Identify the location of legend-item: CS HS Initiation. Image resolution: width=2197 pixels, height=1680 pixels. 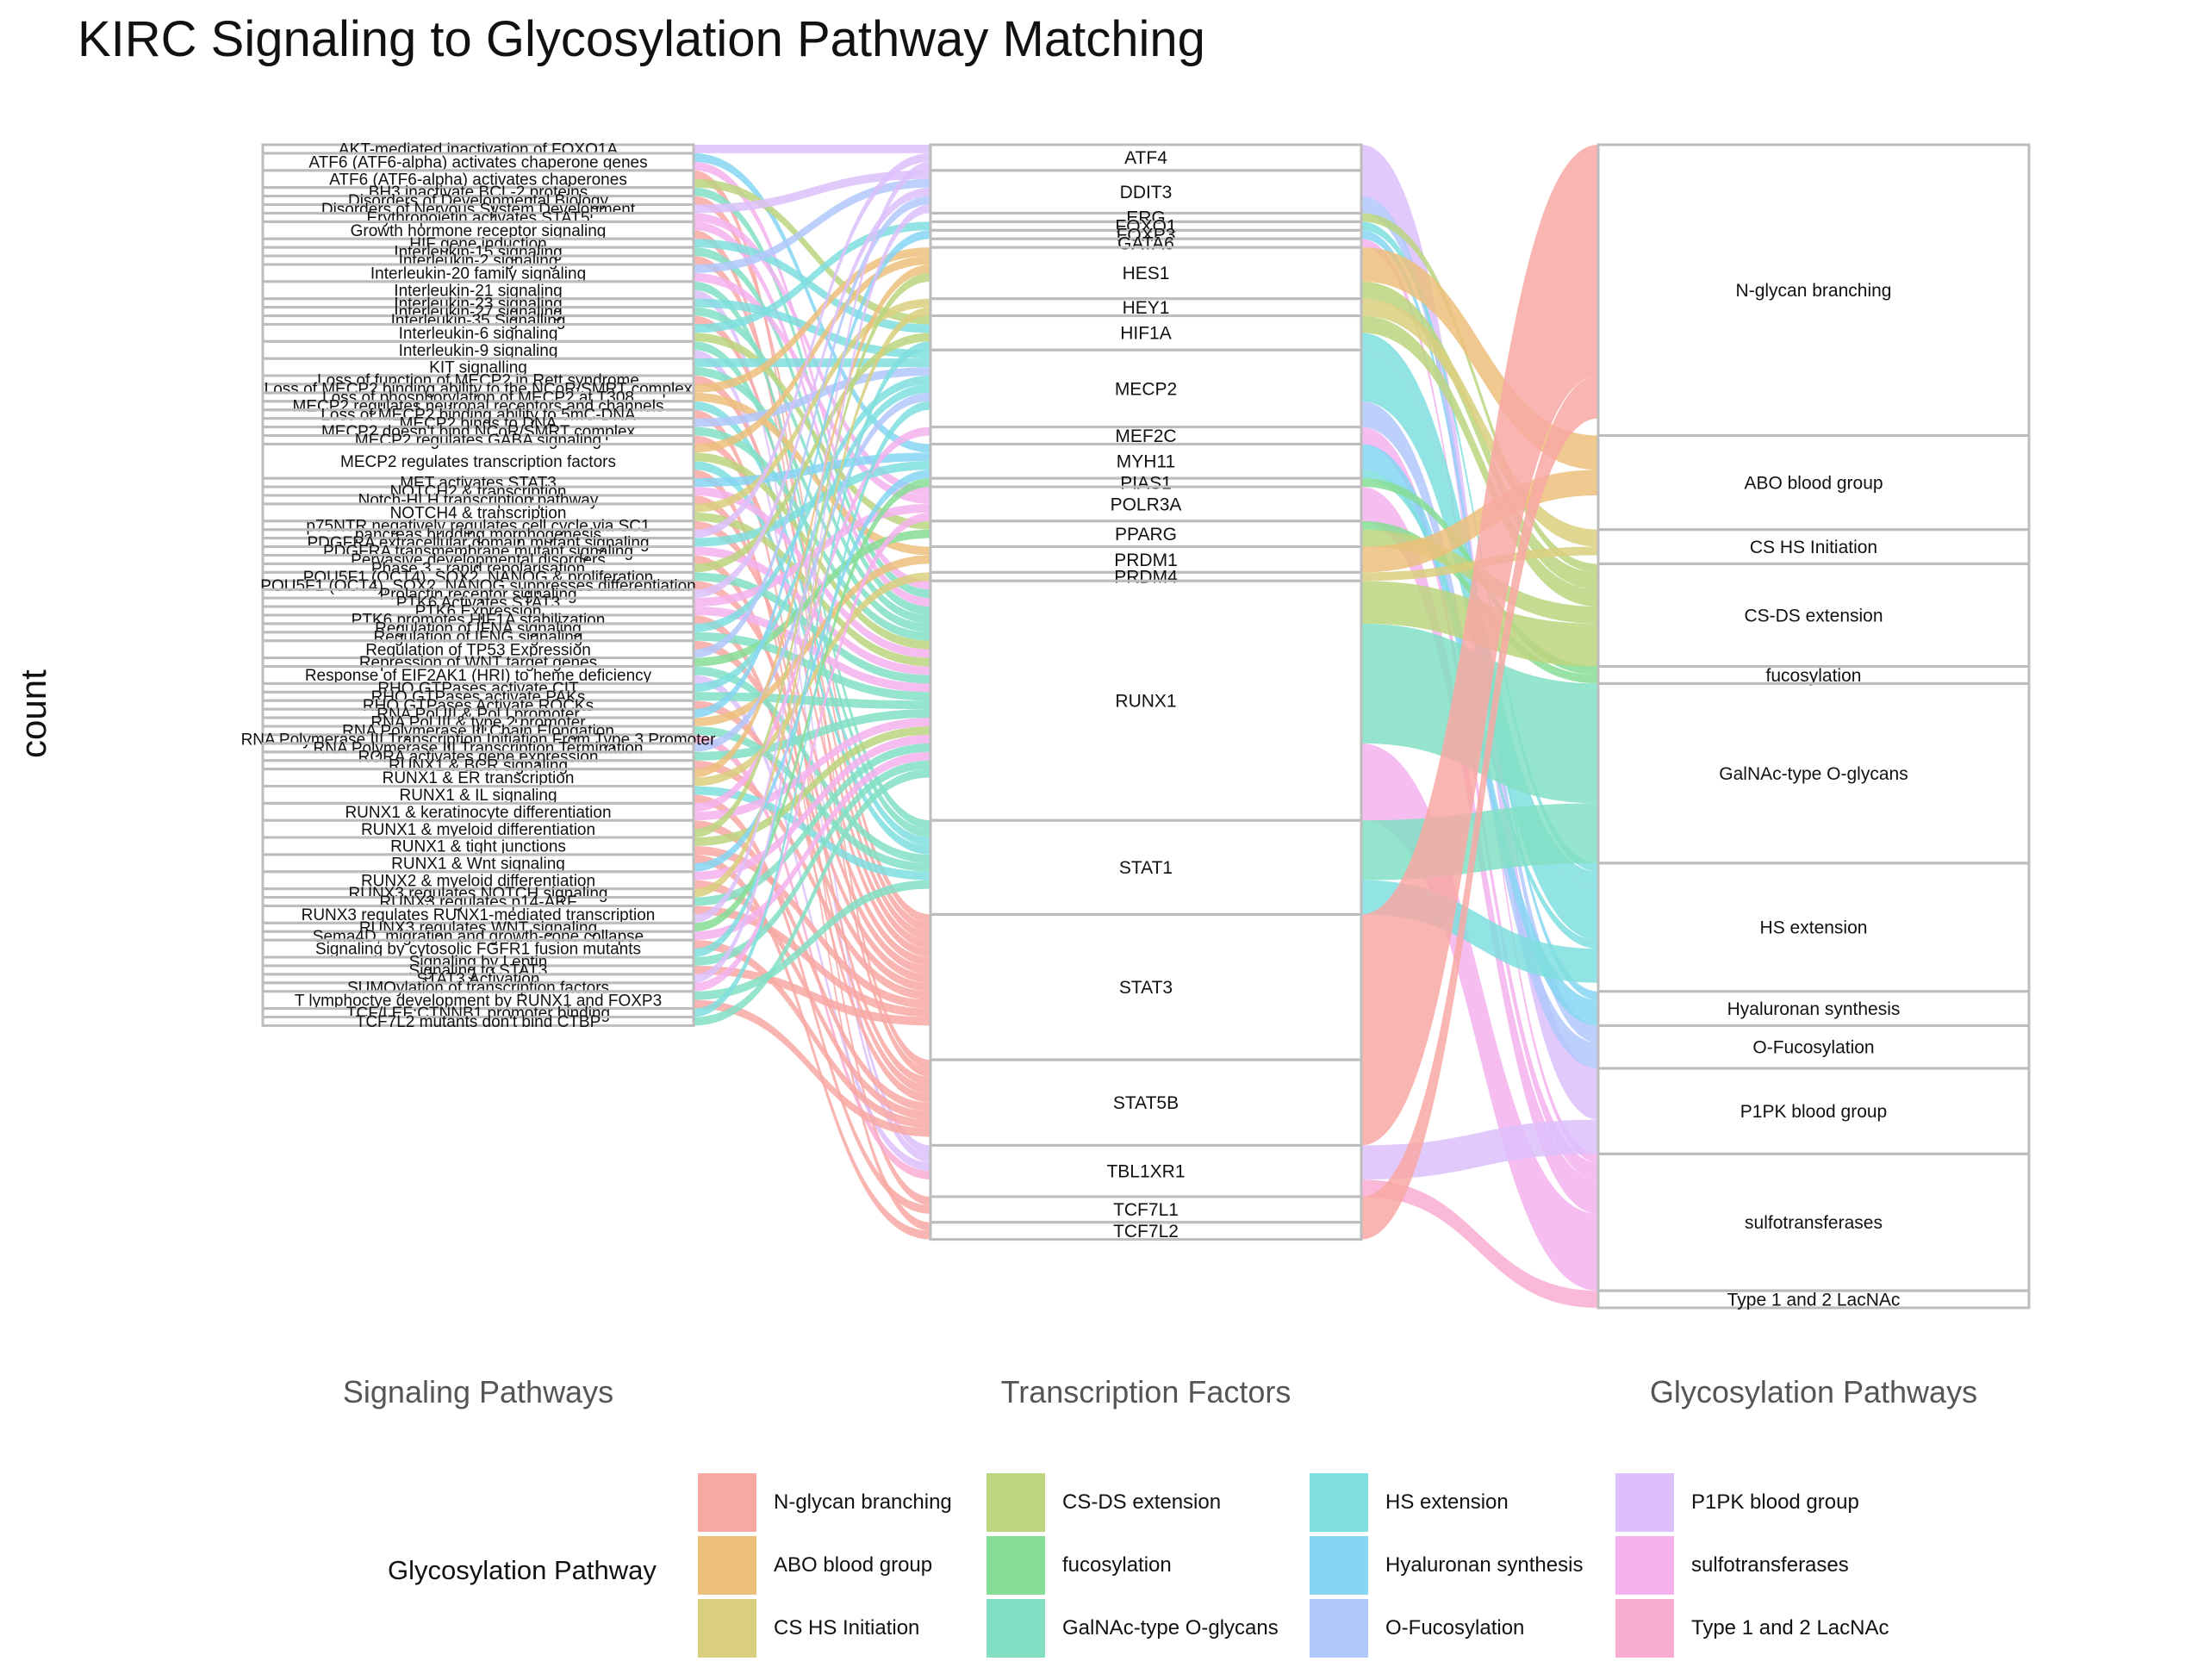
(857, 1629).